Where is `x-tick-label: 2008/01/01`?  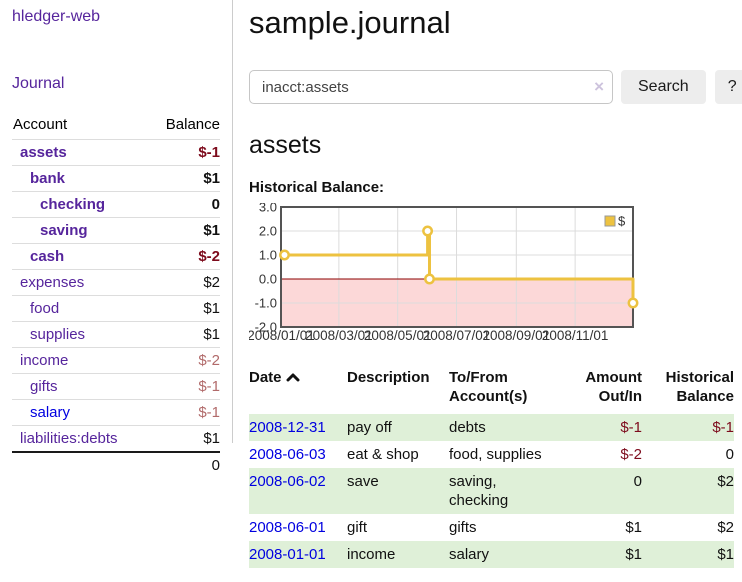
x-tick-label: 2008/01/01 is located at coordinates (282, 335).